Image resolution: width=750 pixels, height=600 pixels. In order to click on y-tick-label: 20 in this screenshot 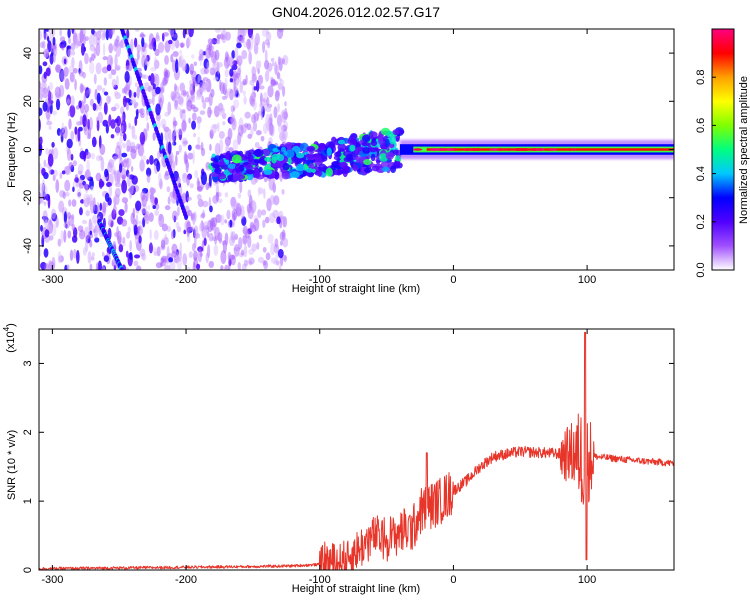, I will do `click(28, 101)`.